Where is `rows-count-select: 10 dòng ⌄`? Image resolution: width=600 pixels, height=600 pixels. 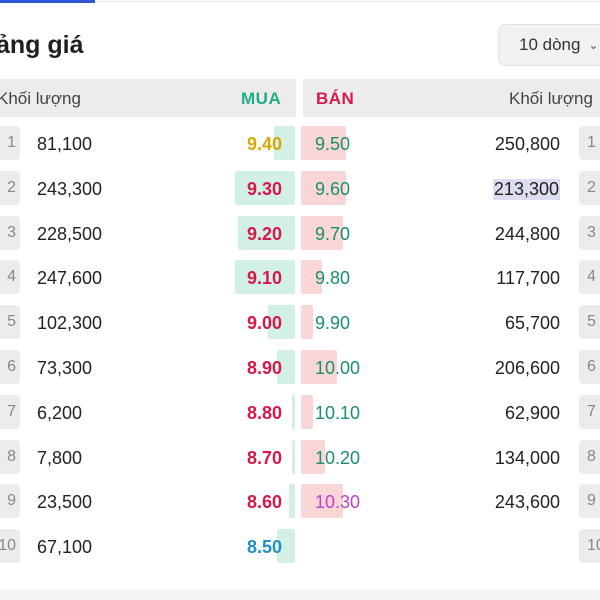
rows-count-select: 10 dòng ⌄ is located at coordinates (549, 45).